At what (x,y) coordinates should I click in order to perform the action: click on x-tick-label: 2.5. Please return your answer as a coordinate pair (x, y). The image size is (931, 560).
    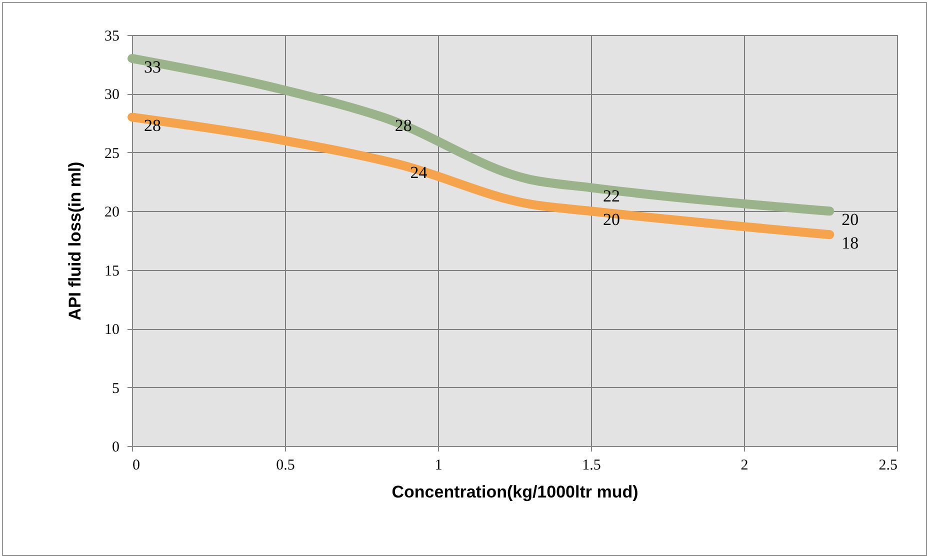
    Looking at the image, I should click on (888, 466).